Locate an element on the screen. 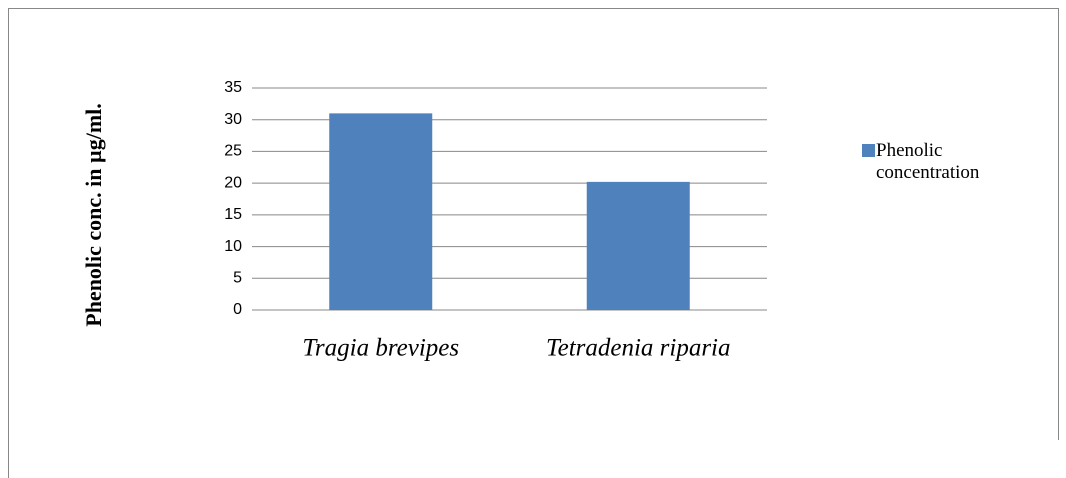  x-tick-label: Tragia brevipes is located at coordinates (380, 348).